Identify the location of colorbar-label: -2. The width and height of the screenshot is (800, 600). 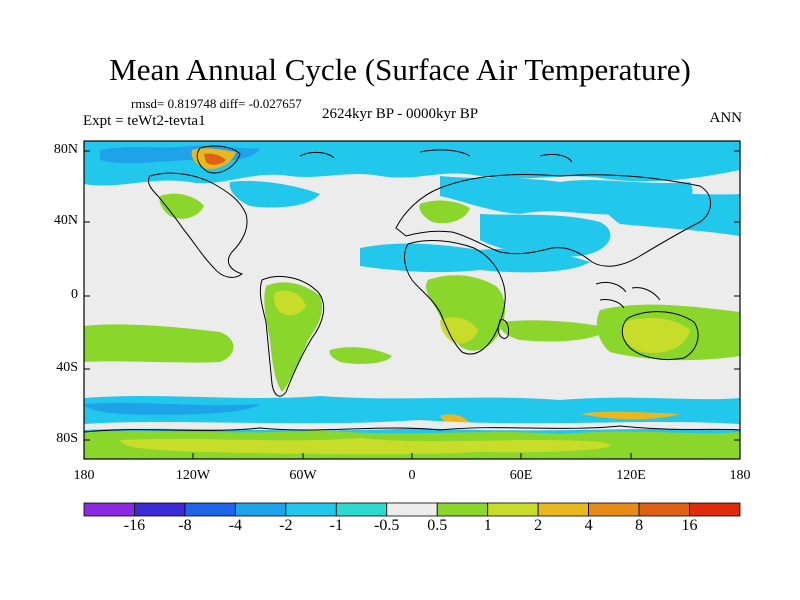
(286, 525).